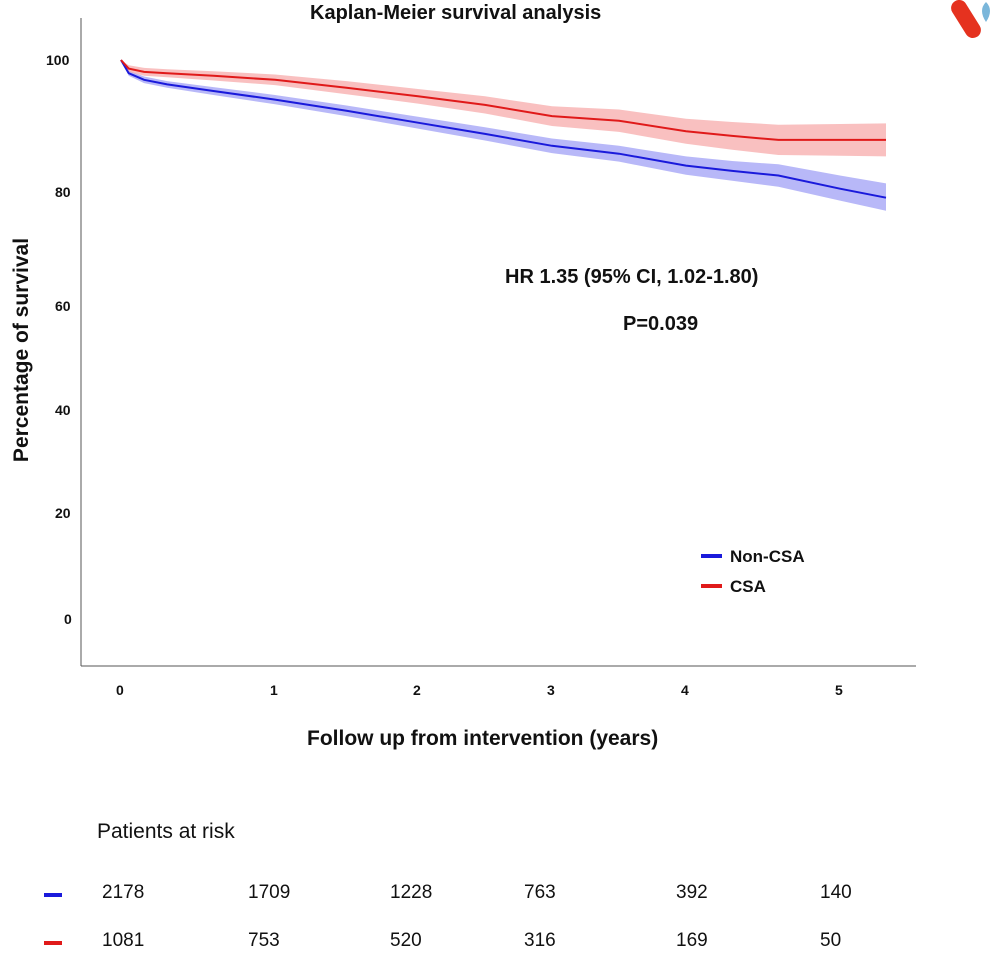 The height and width of the screenshot is (971, 993). Describe the element at coordinates (123, 892) in the screenshot. I see `risk-cell-non-csa-0: 2178` at that location.